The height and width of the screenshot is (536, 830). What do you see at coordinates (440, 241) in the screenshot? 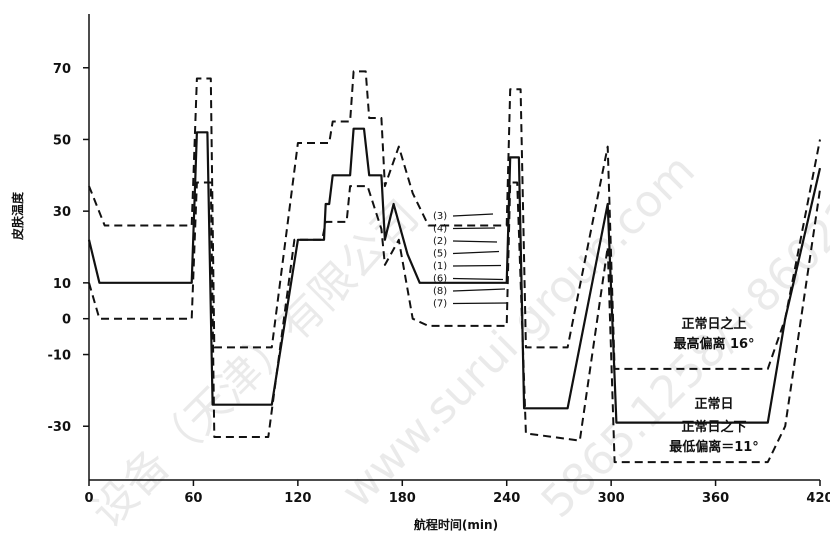
I see `curve-label: (2)` at bounding box center [440, 241].